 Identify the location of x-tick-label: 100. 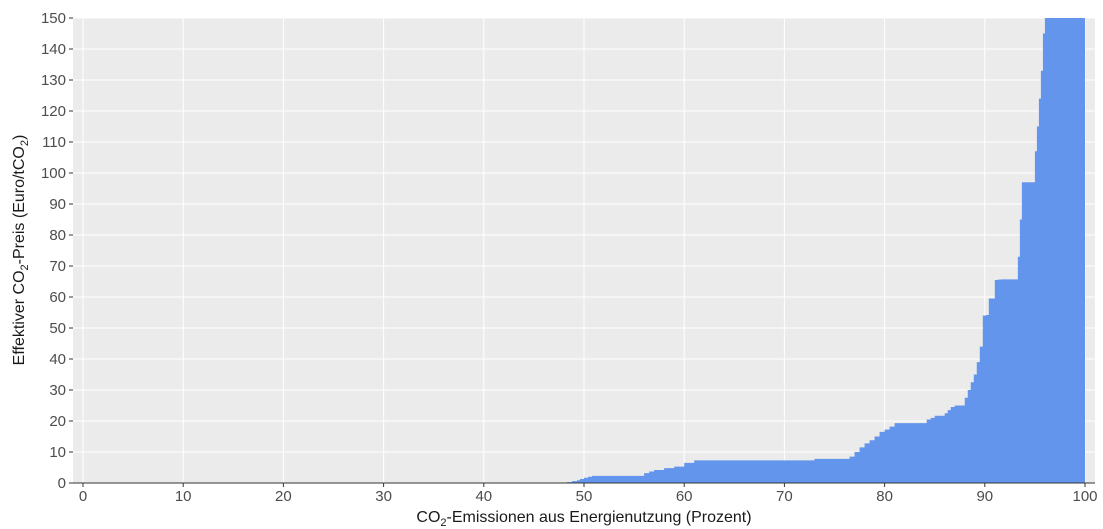
(1084, 496).